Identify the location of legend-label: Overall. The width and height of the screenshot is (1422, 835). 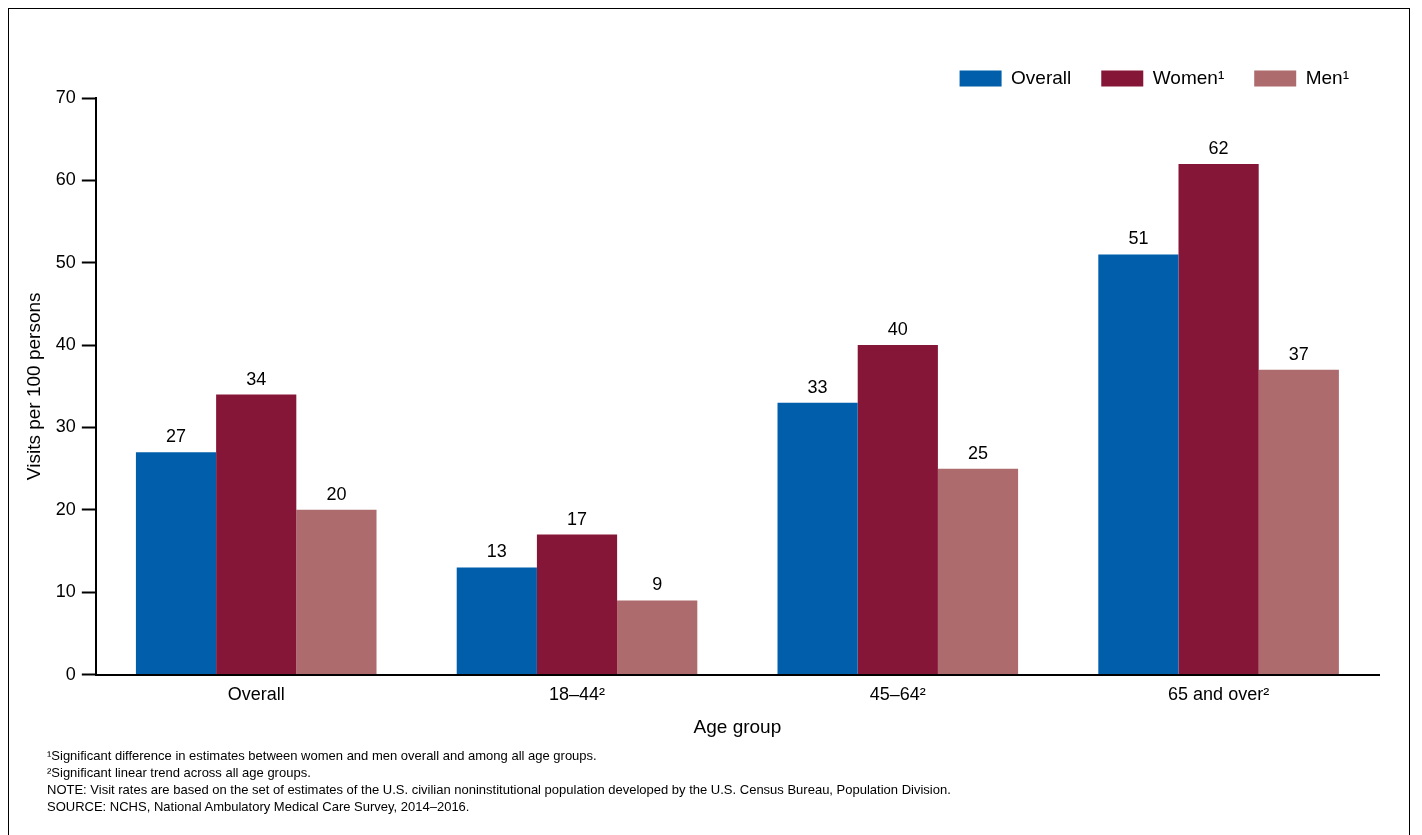
(1041, 77).